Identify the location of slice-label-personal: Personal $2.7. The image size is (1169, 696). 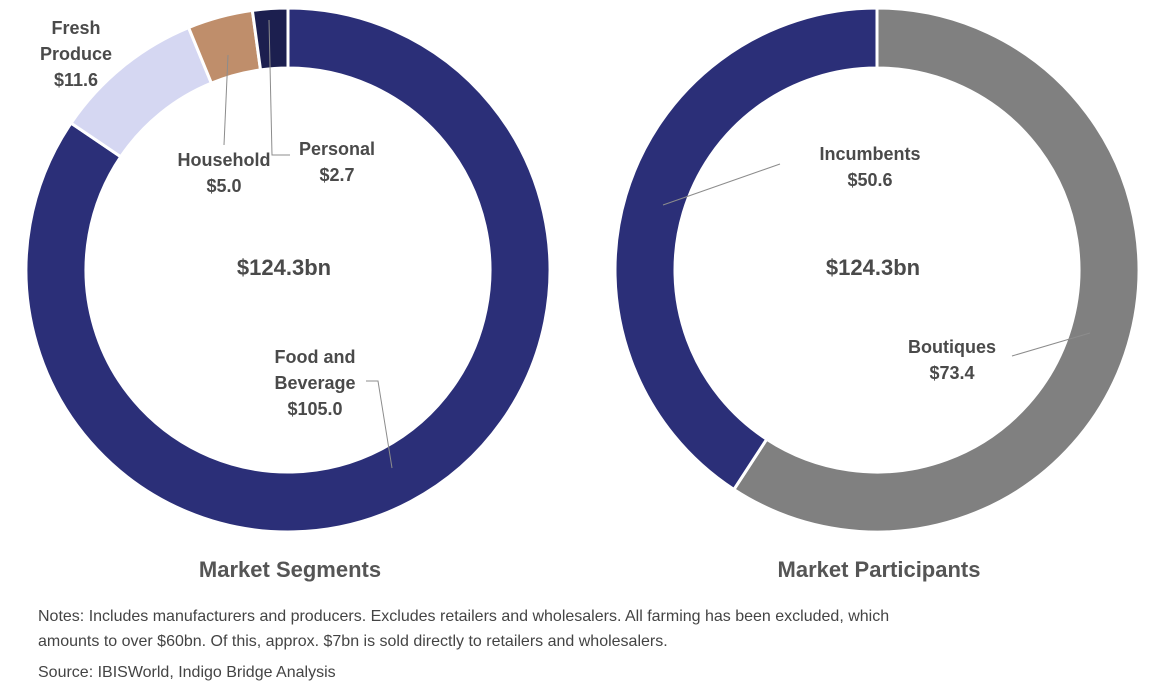
(337, 162).